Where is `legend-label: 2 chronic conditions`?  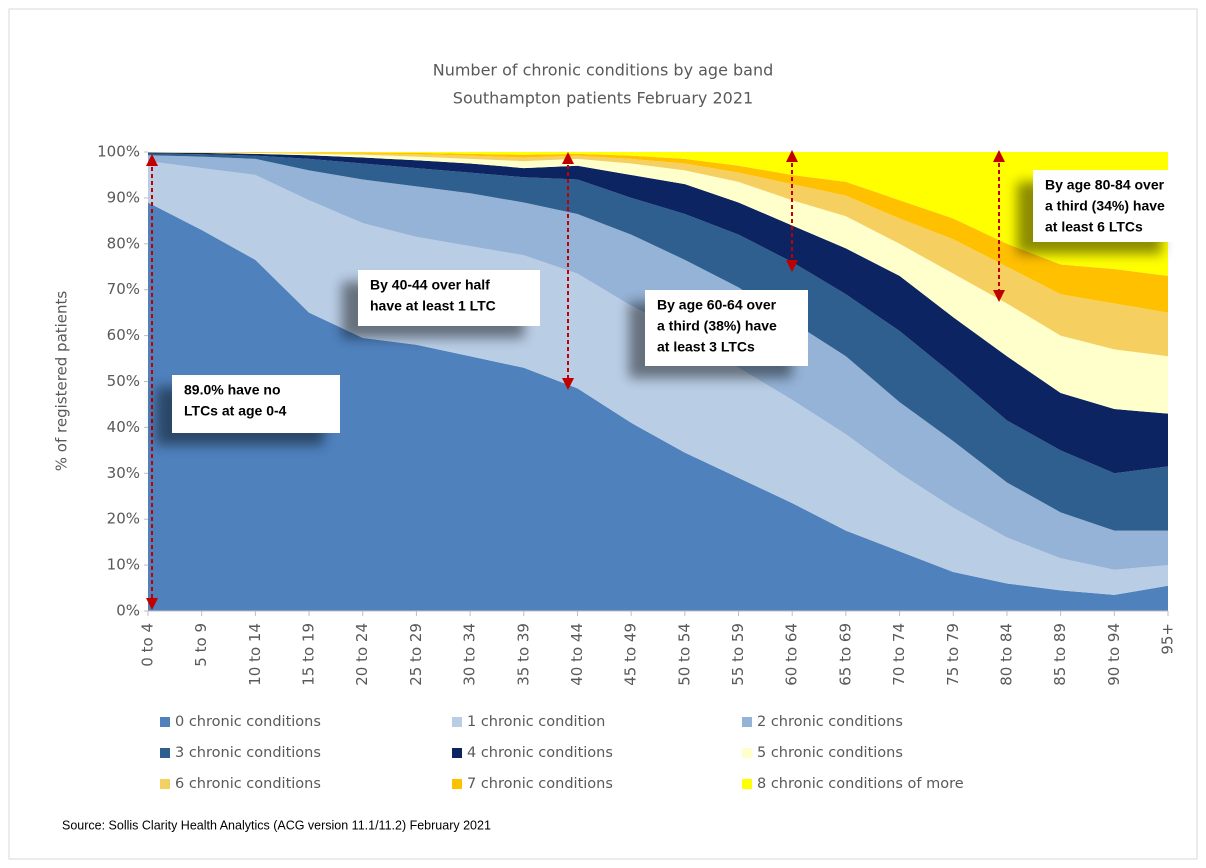 legend-label: 2 chronic conditions is located at coordinates (830, 722).